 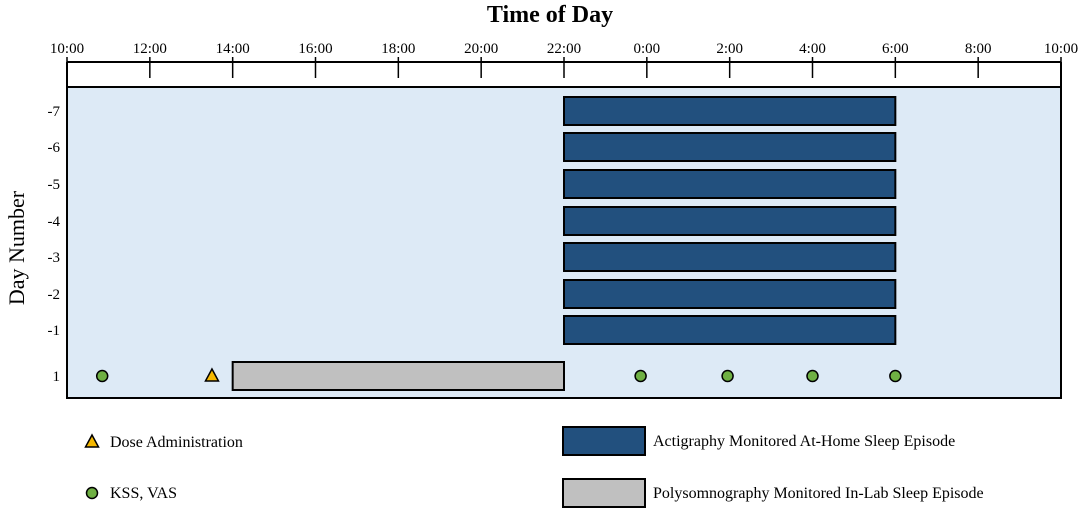 What do you see at coordinates (54, 148) in the screenshot?
I see `y-tick-label: -6` at bounding box center [54, 148].